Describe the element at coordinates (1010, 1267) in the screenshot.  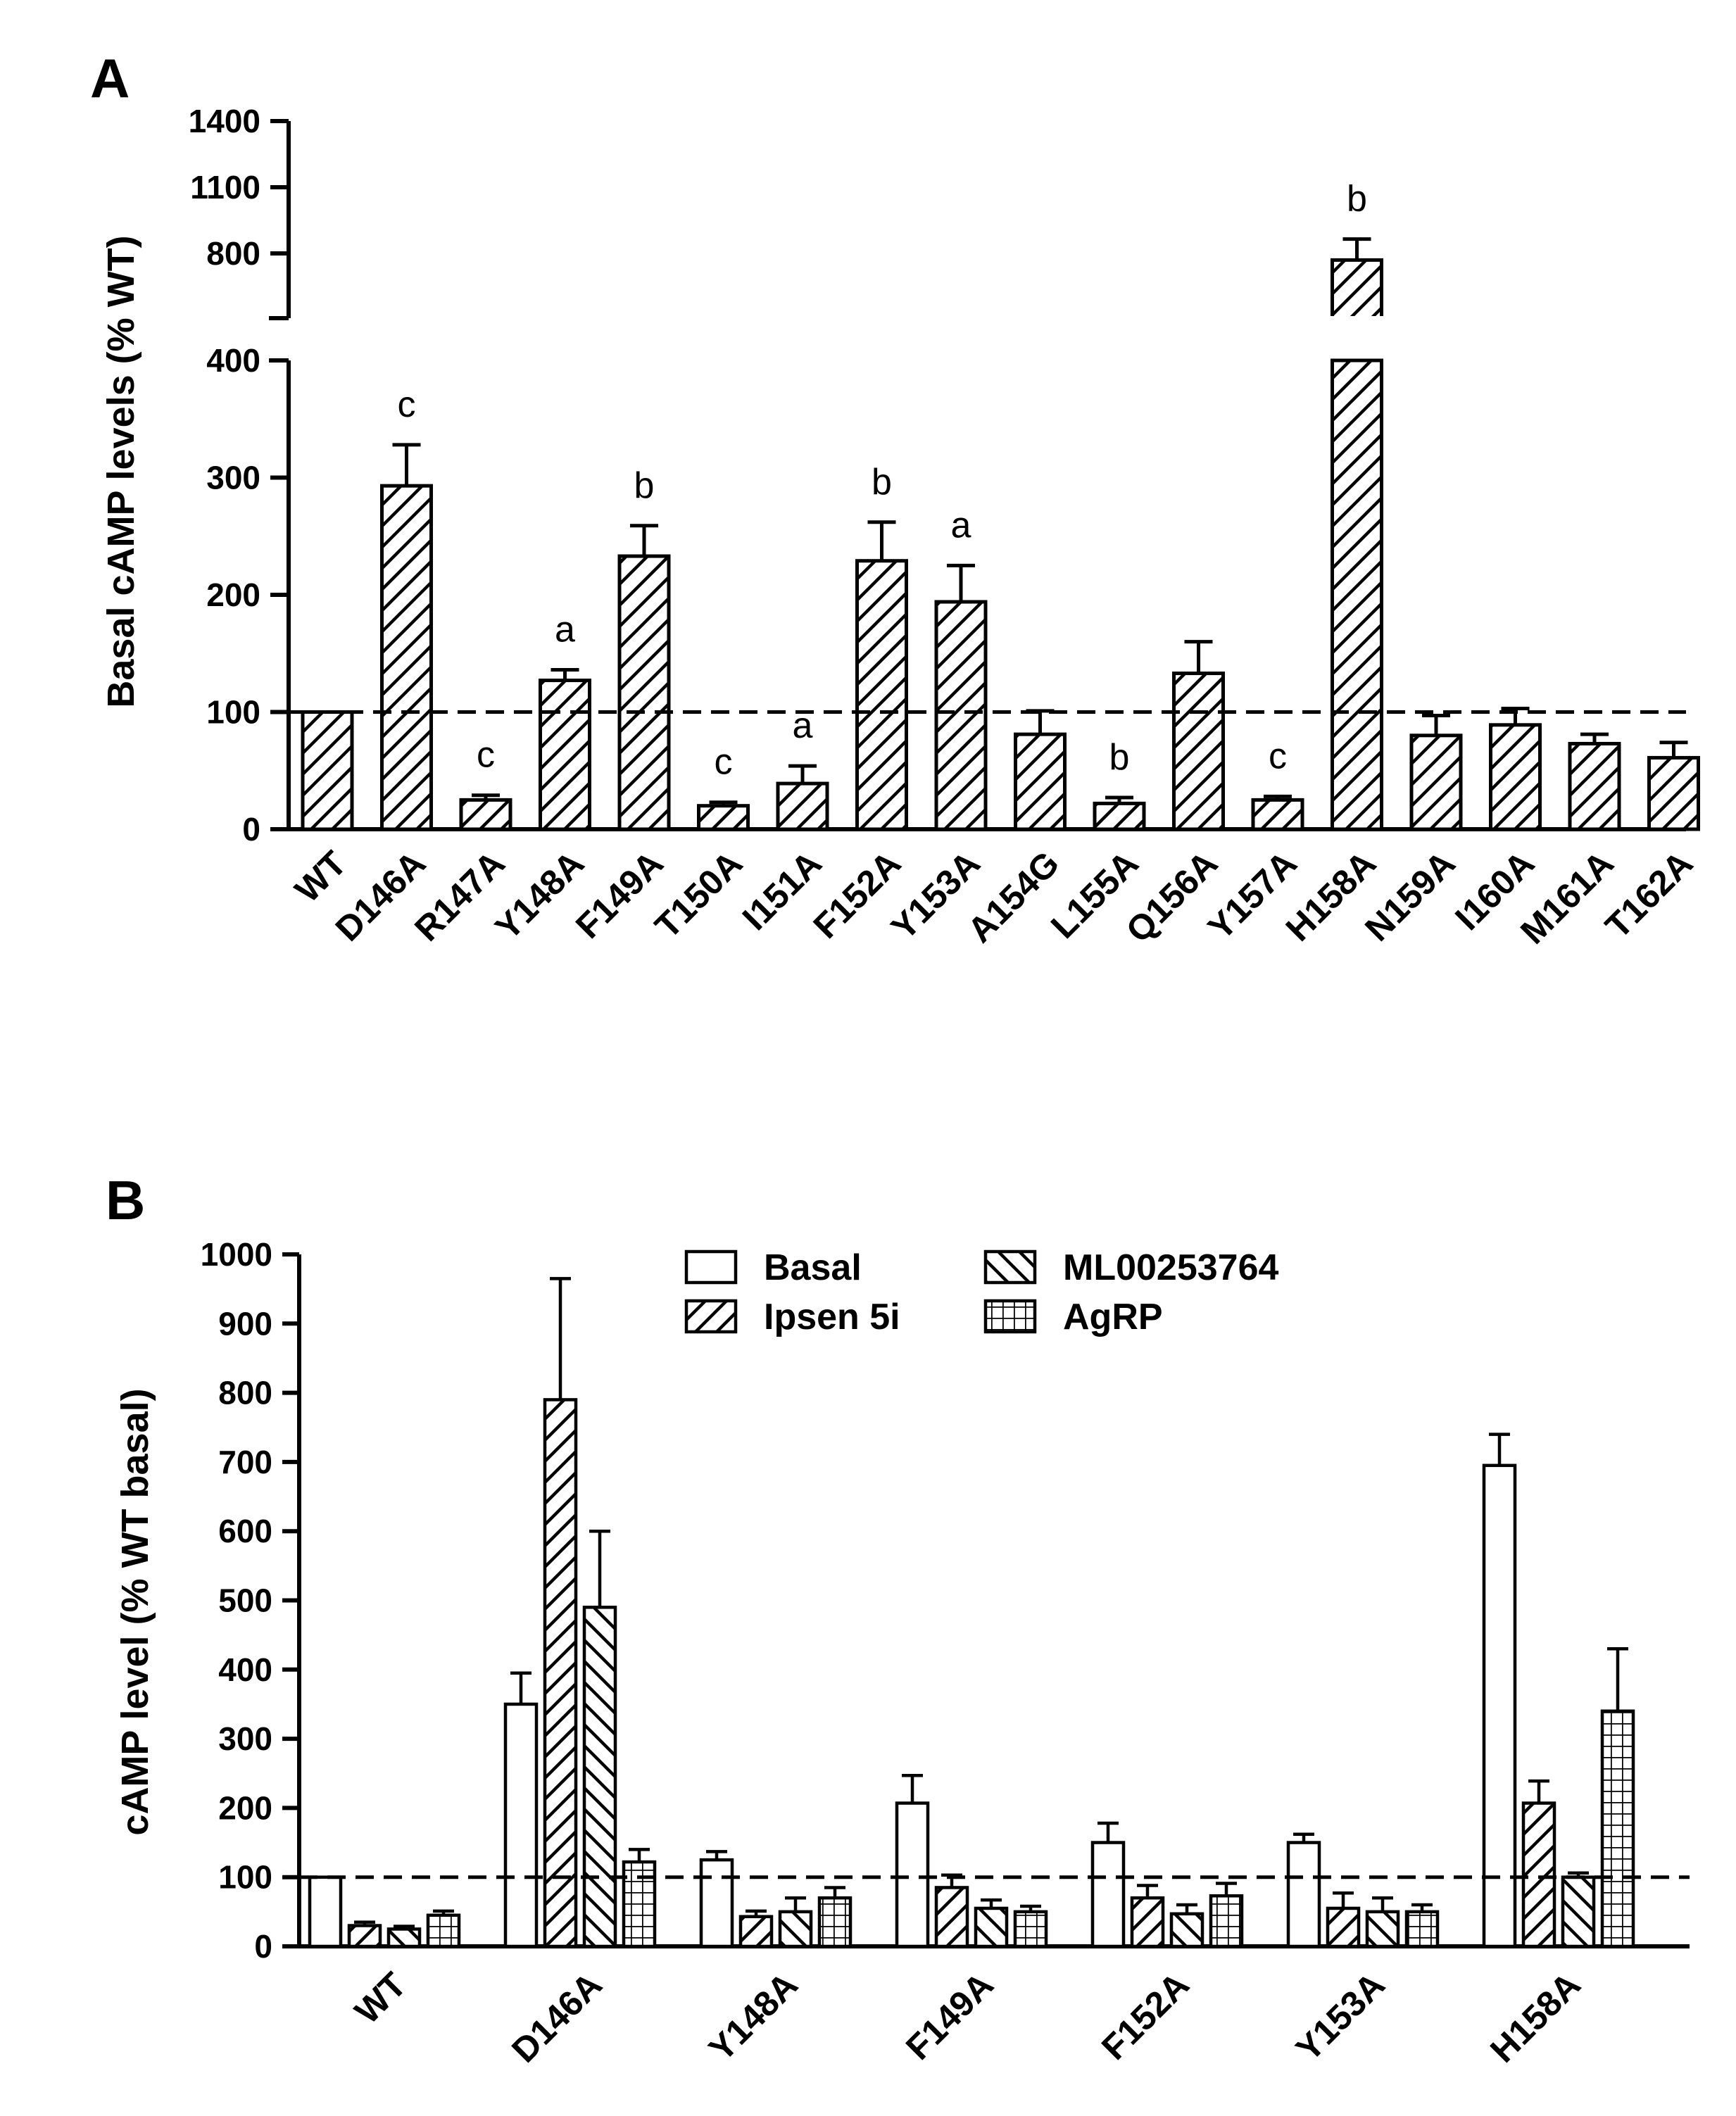
I see `legend-swatch-diag-down` at that location.